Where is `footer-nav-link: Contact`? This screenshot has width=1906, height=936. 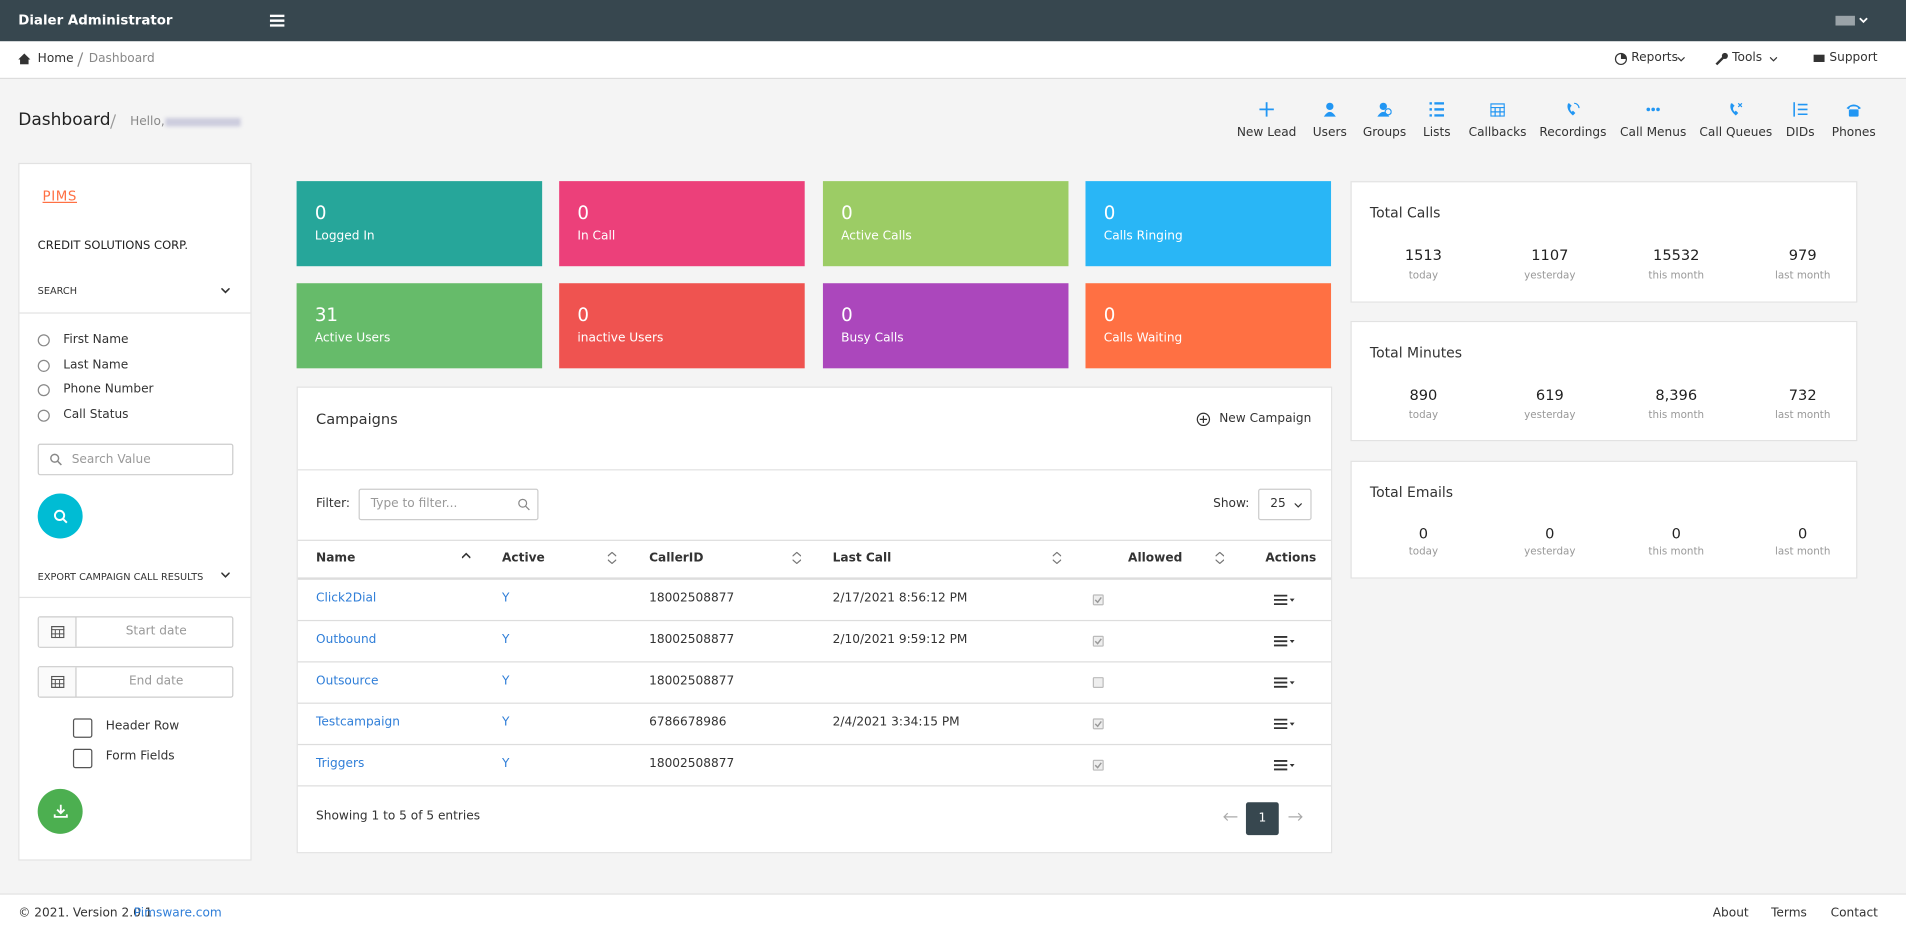 footer-nav-link: Contact is located at coordinates (1854, 913).